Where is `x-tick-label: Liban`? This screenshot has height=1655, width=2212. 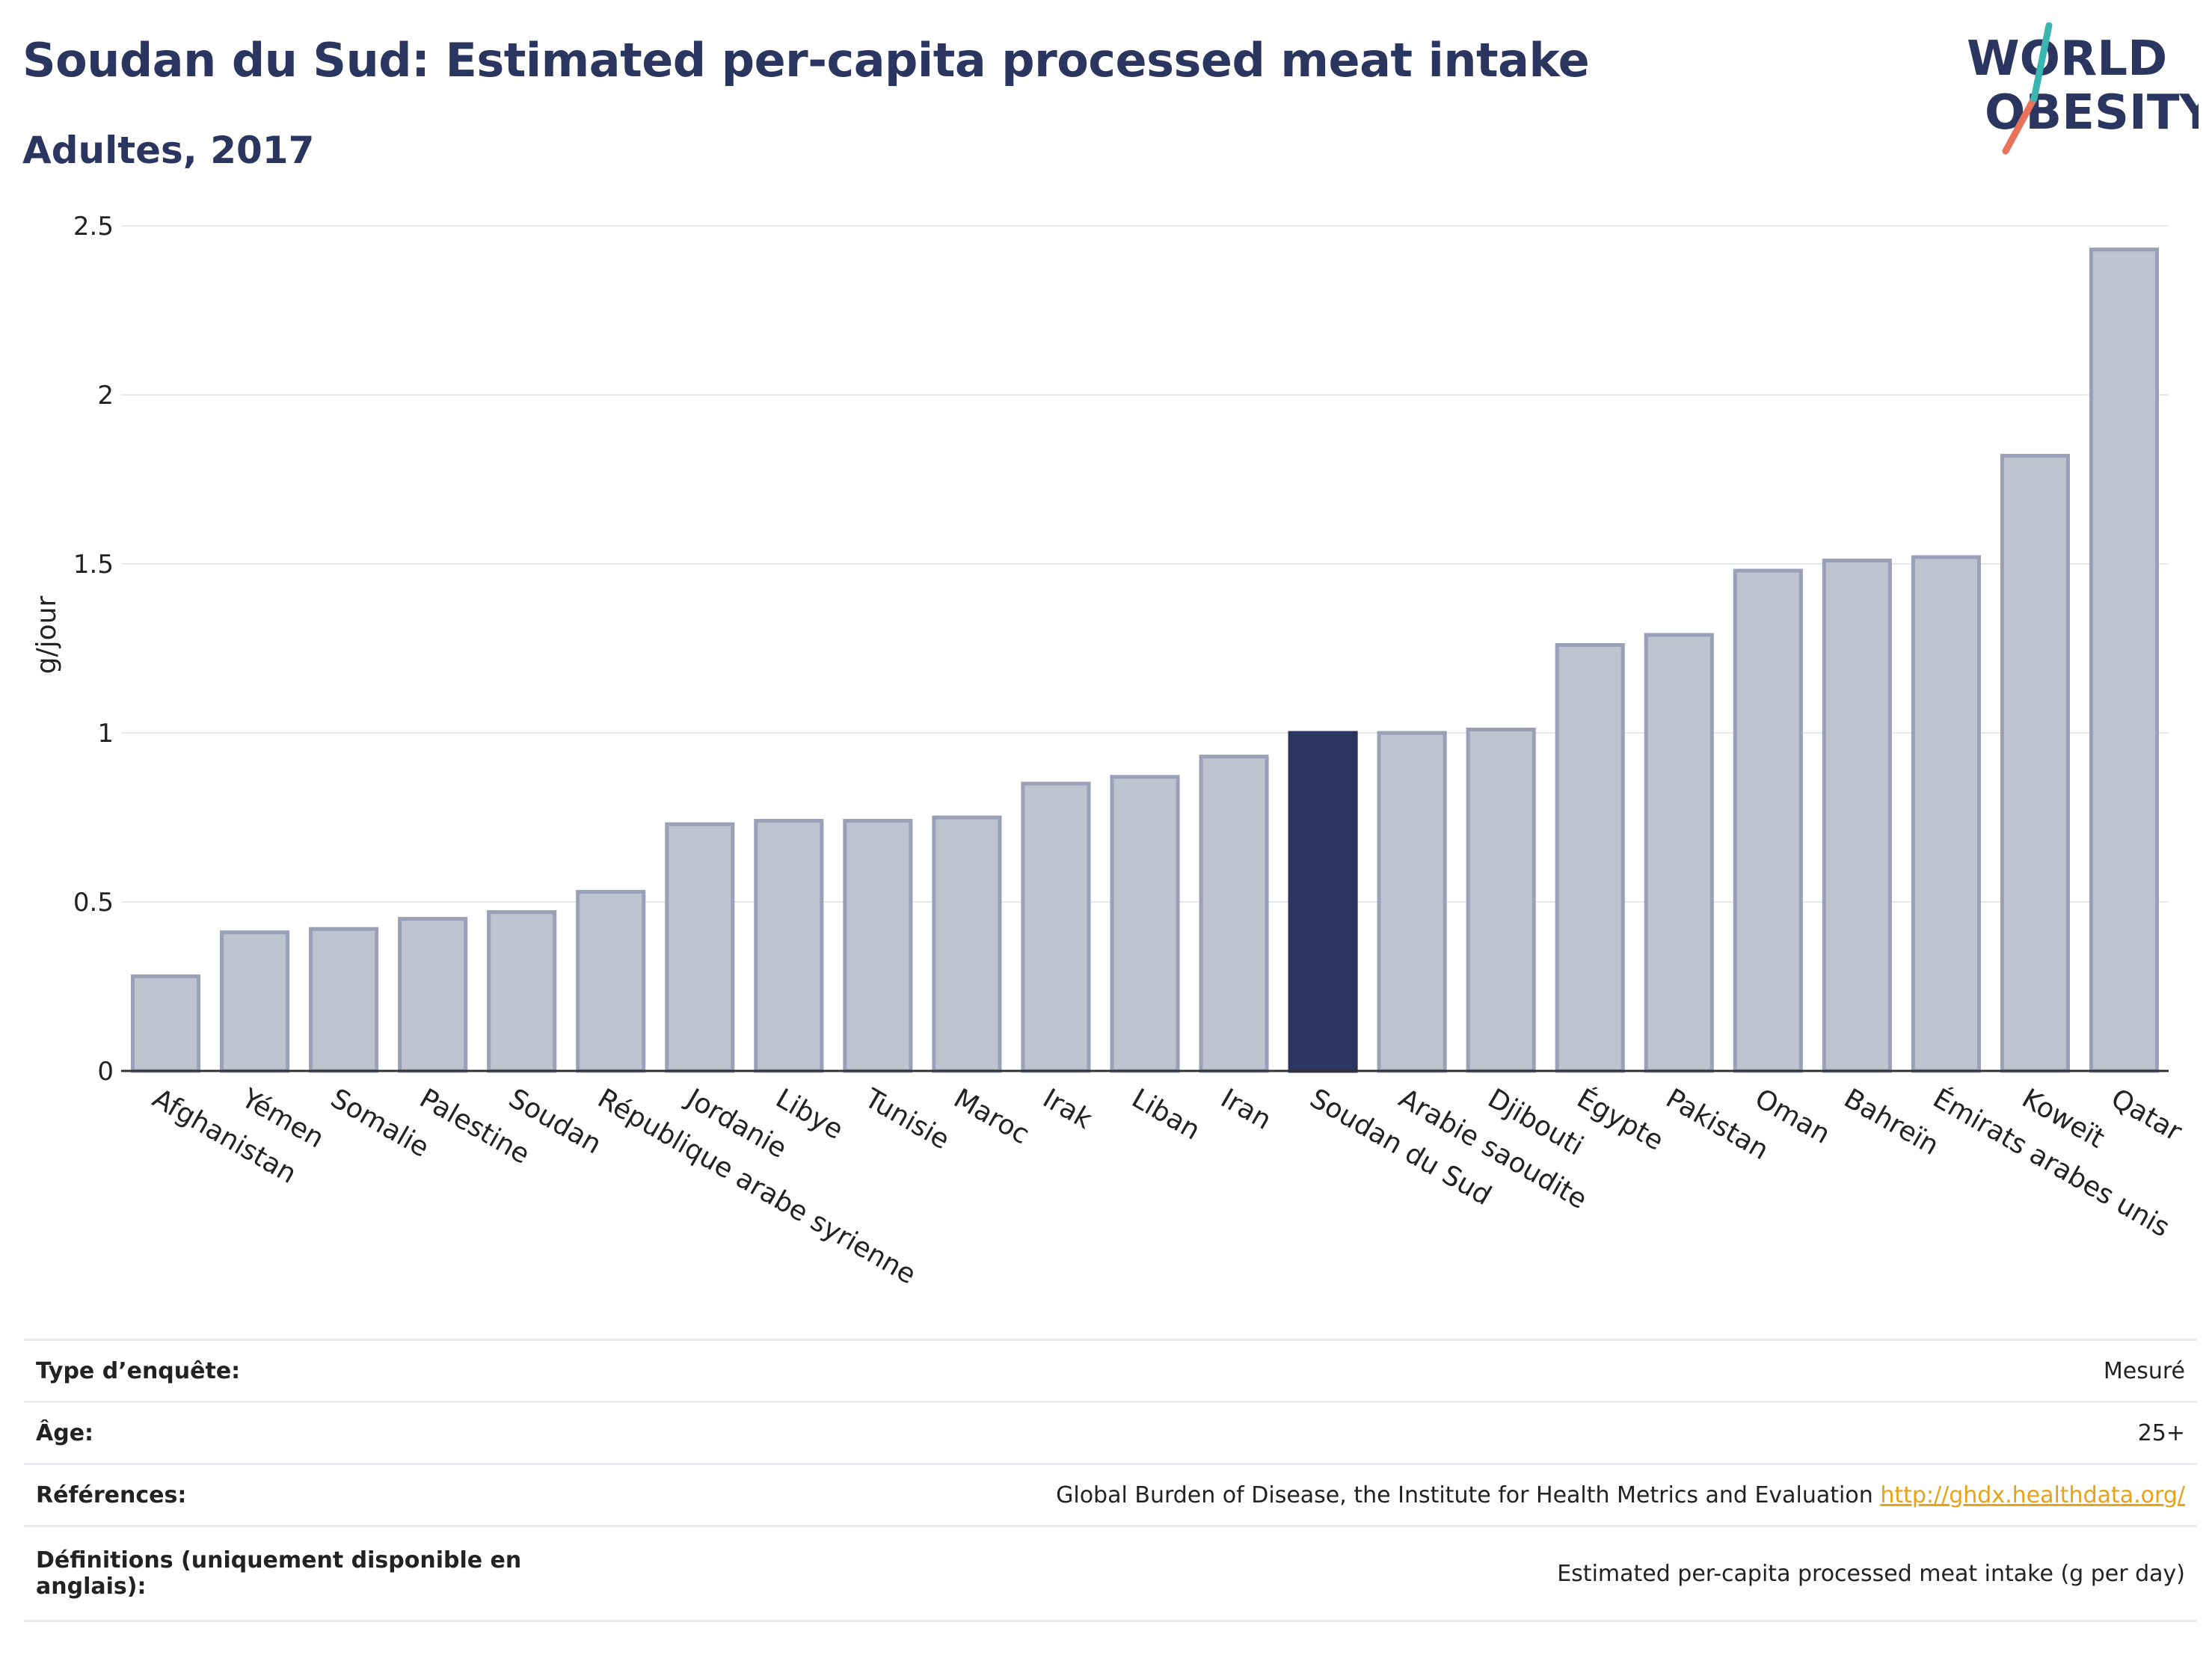
x-tick-label: Liban is located at coordinates (1166, 1114).